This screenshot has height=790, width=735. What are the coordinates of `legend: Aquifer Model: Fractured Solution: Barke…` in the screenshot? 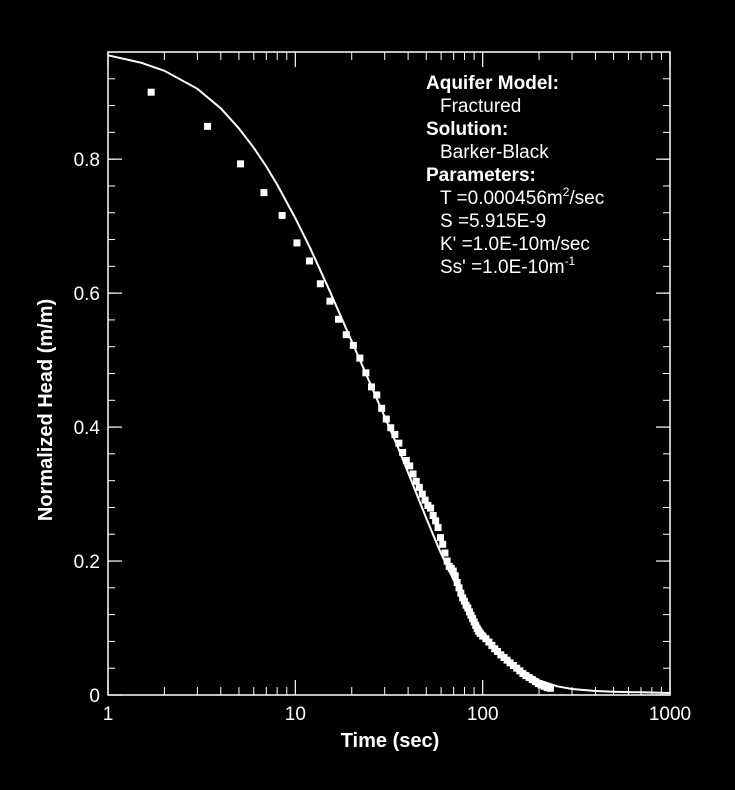 It's located at (515, 175).